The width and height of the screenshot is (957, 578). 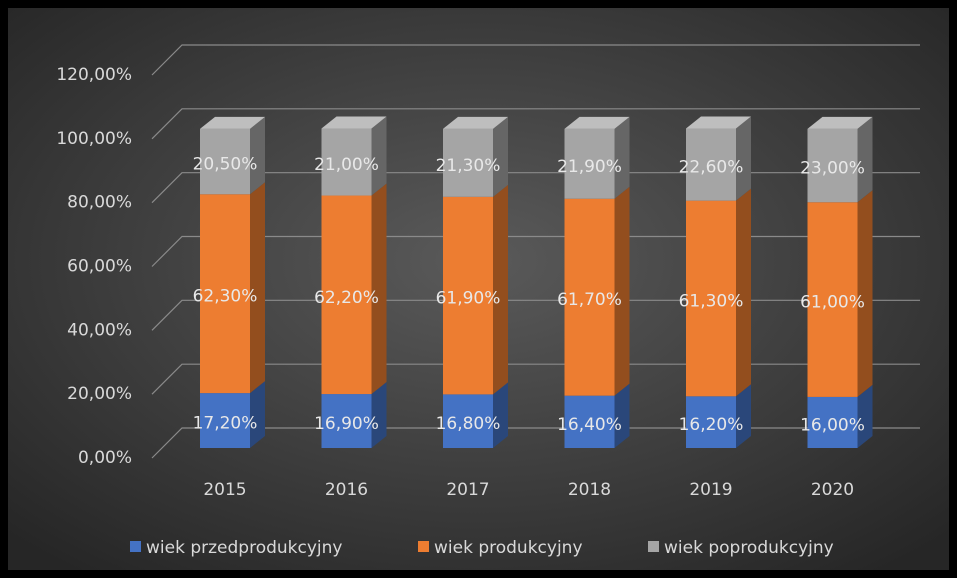 I want to click on y-tick-label: 100,00%, so click(x=94, y=139).